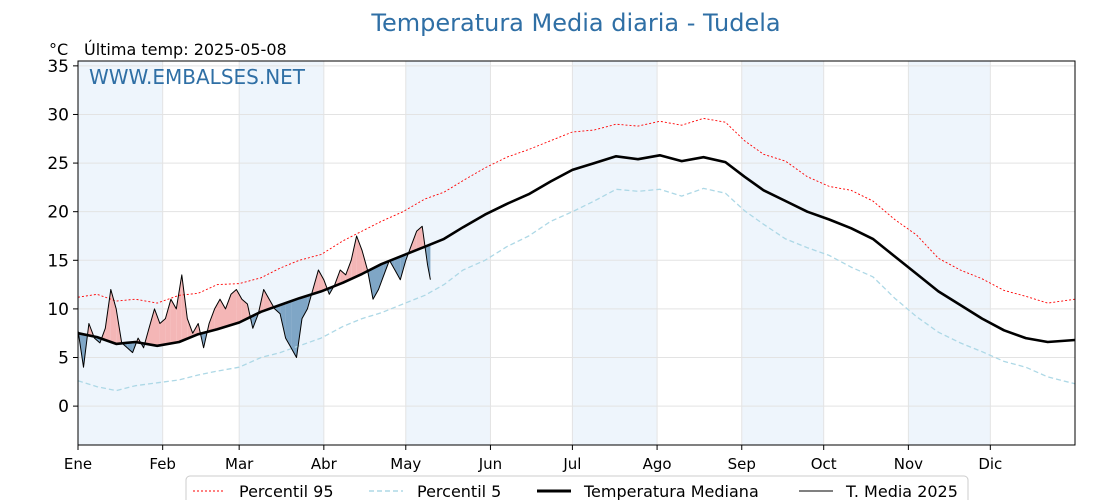  Describe the element at coordinates (239, 464) in the screenshot. I see `x-tick-label: Mar` at that location.